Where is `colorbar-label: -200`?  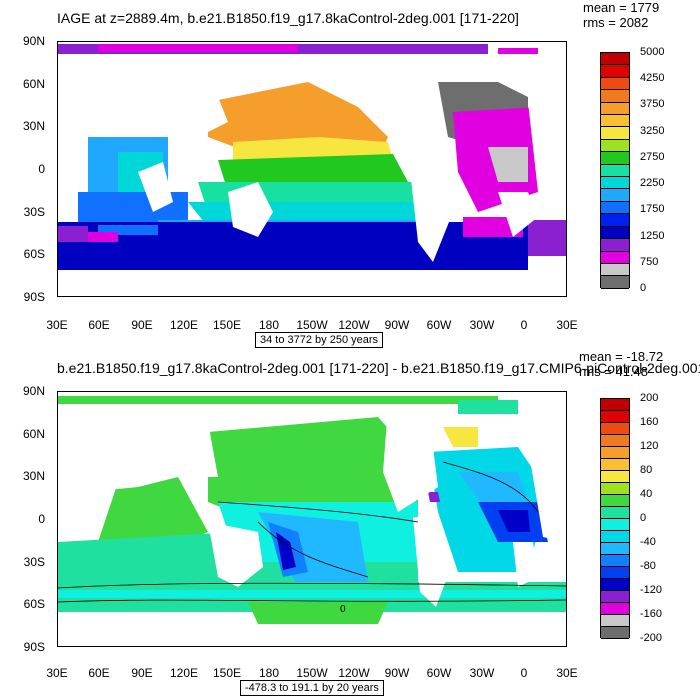
colorbar-label: -200 is located at coordinates (651, 638).